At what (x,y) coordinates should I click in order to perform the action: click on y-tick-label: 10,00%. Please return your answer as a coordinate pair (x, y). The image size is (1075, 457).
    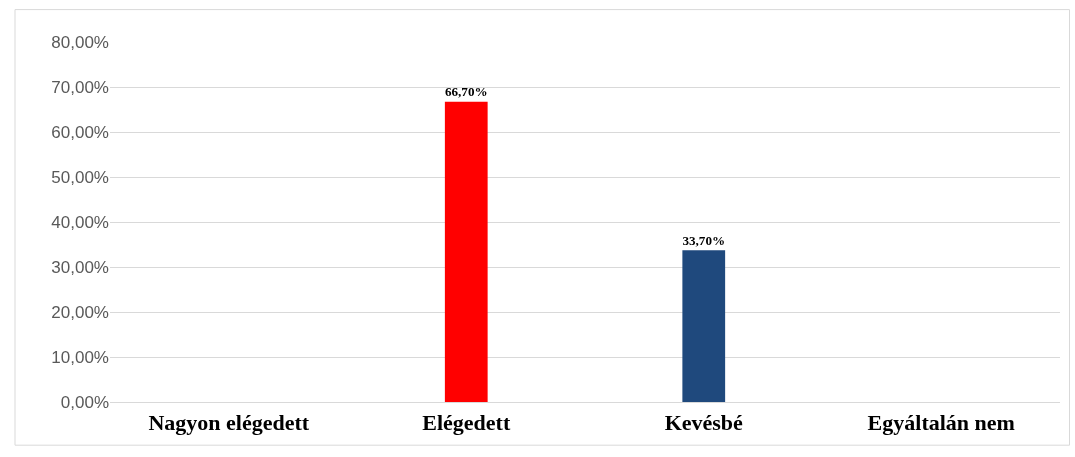
    Looking at the image, I should click on (80, 357).